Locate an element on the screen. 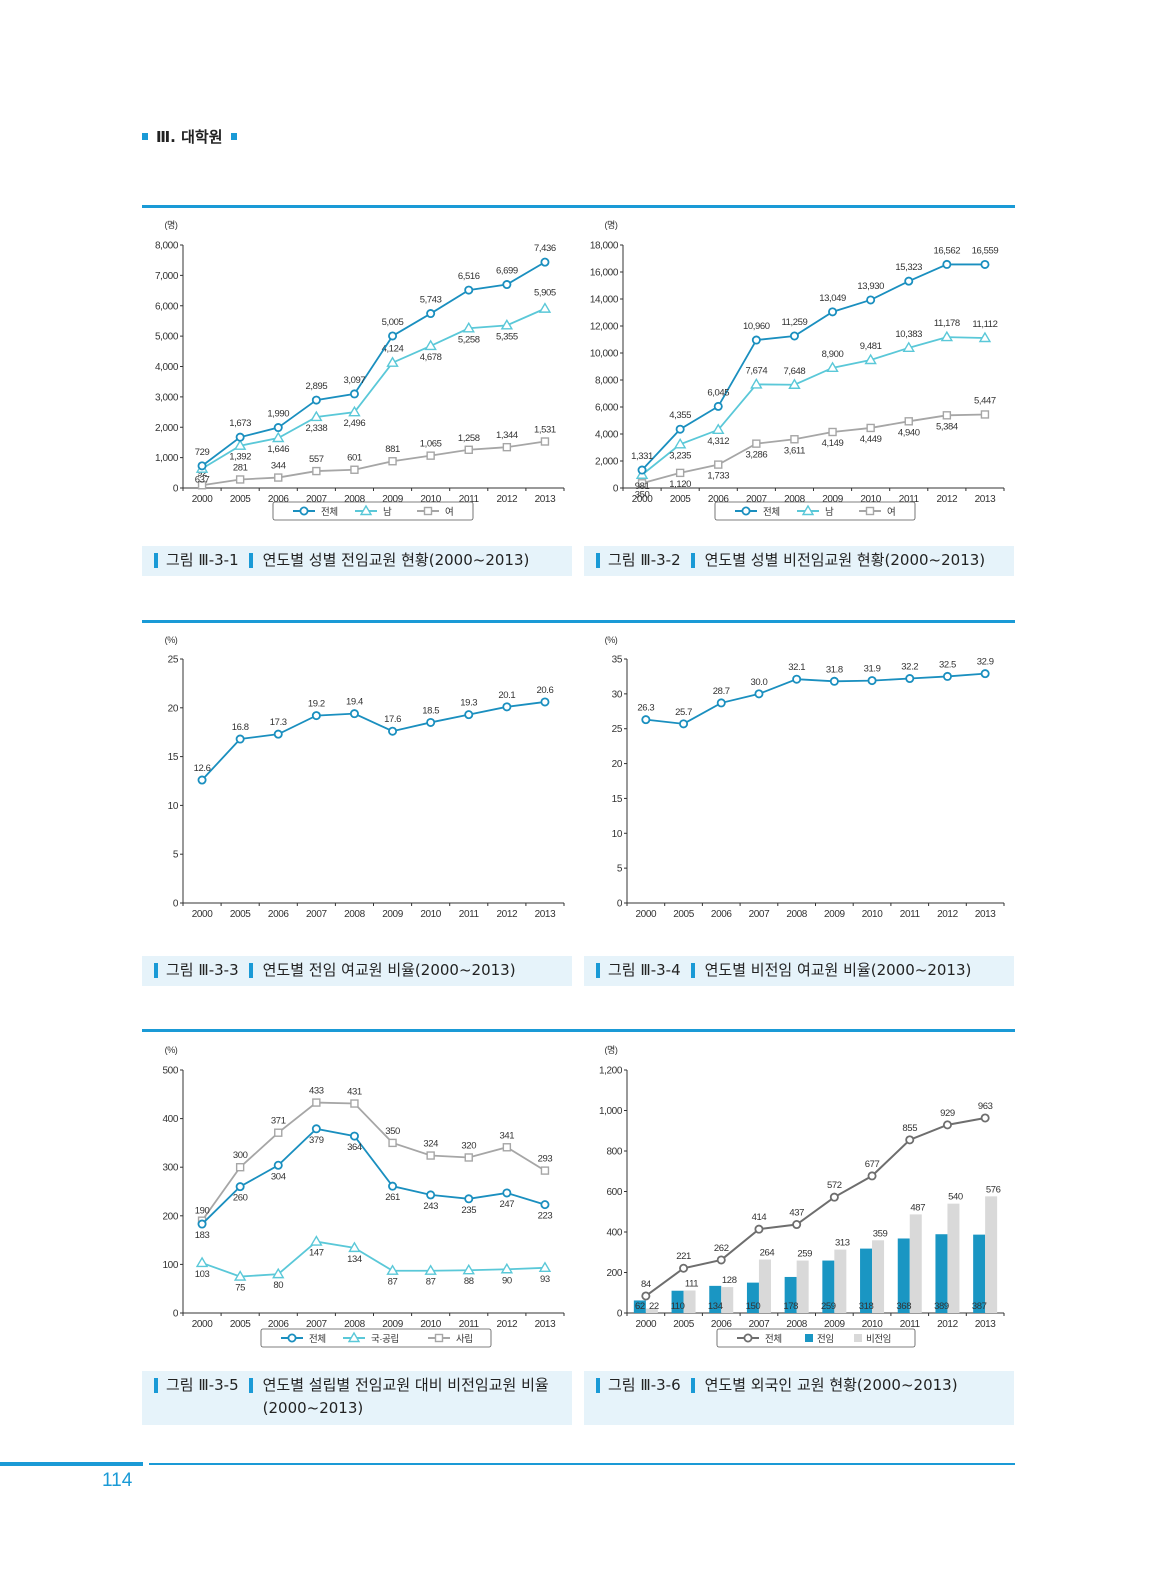 This screenshot has height=1571, width=1159. data-label: 12.6 is located at coordinates (202, 768).